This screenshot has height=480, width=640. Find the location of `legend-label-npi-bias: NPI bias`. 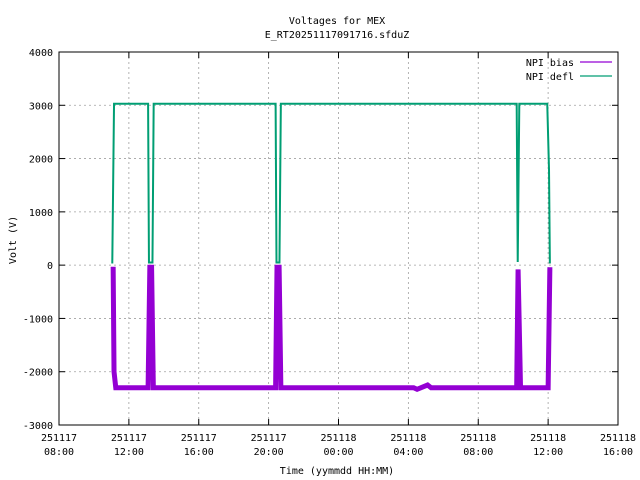

legend-label-npi-bias: NPI bias is located at coordinates (550, 63).